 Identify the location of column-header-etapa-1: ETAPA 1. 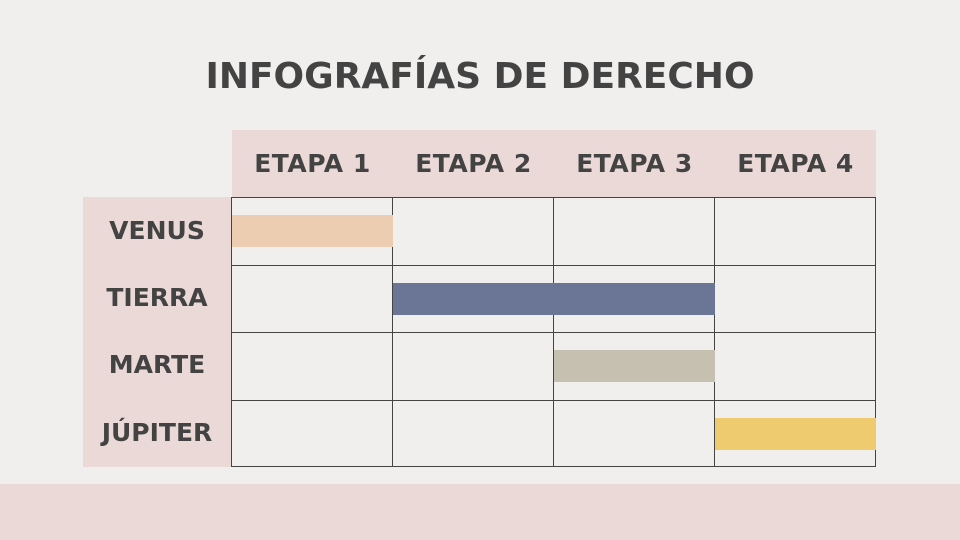
(312, 163).